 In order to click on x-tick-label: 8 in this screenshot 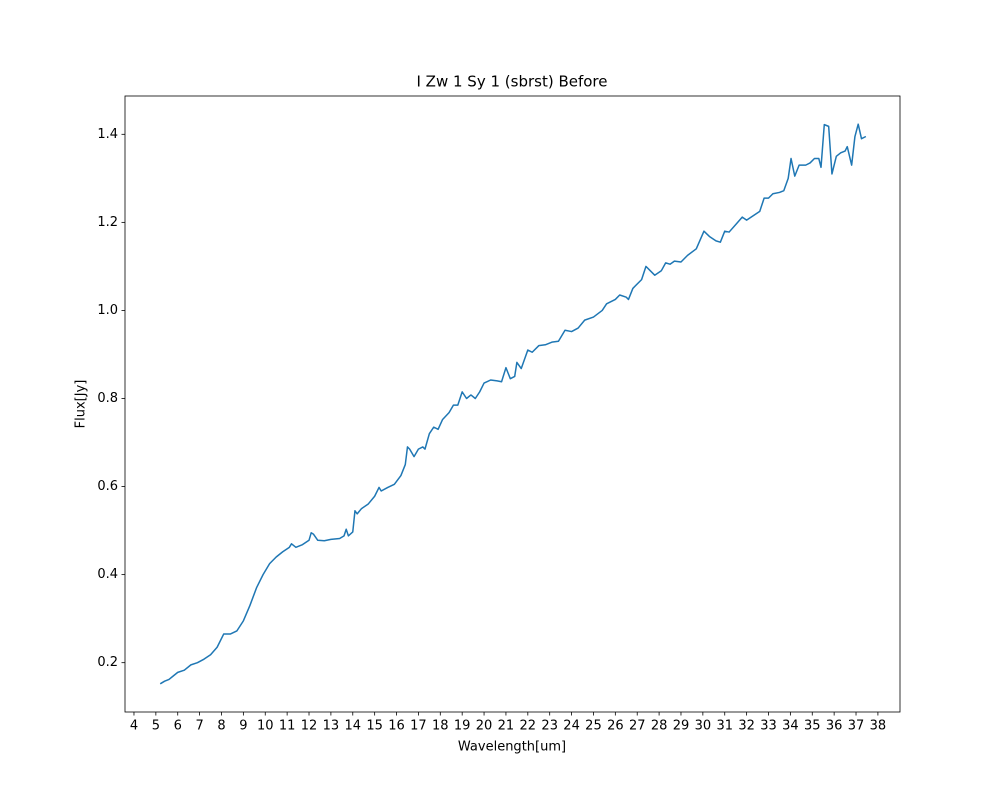, I will do `click(221, 726)`.